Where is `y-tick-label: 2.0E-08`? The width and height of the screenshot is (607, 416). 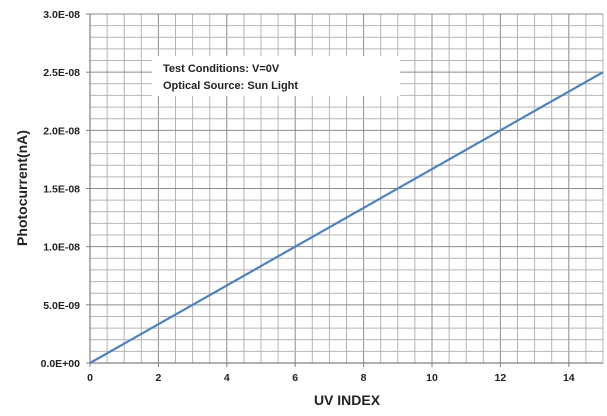
y-tick-label: 2.0E-08 is located at coordinates (61, 131).